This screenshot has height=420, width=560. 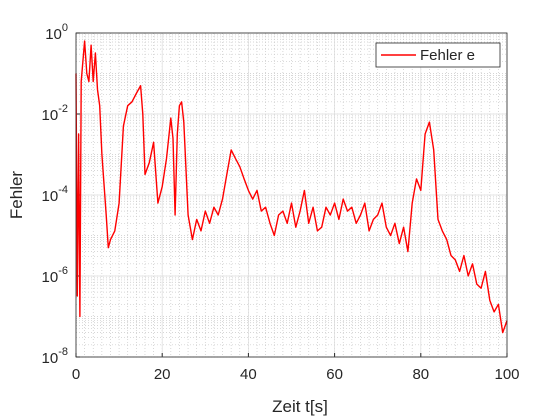 What do you see at coordinates (506, 374) in the screenshot?
I see `x-tick-label: 100` at bounding box center [506, 374].